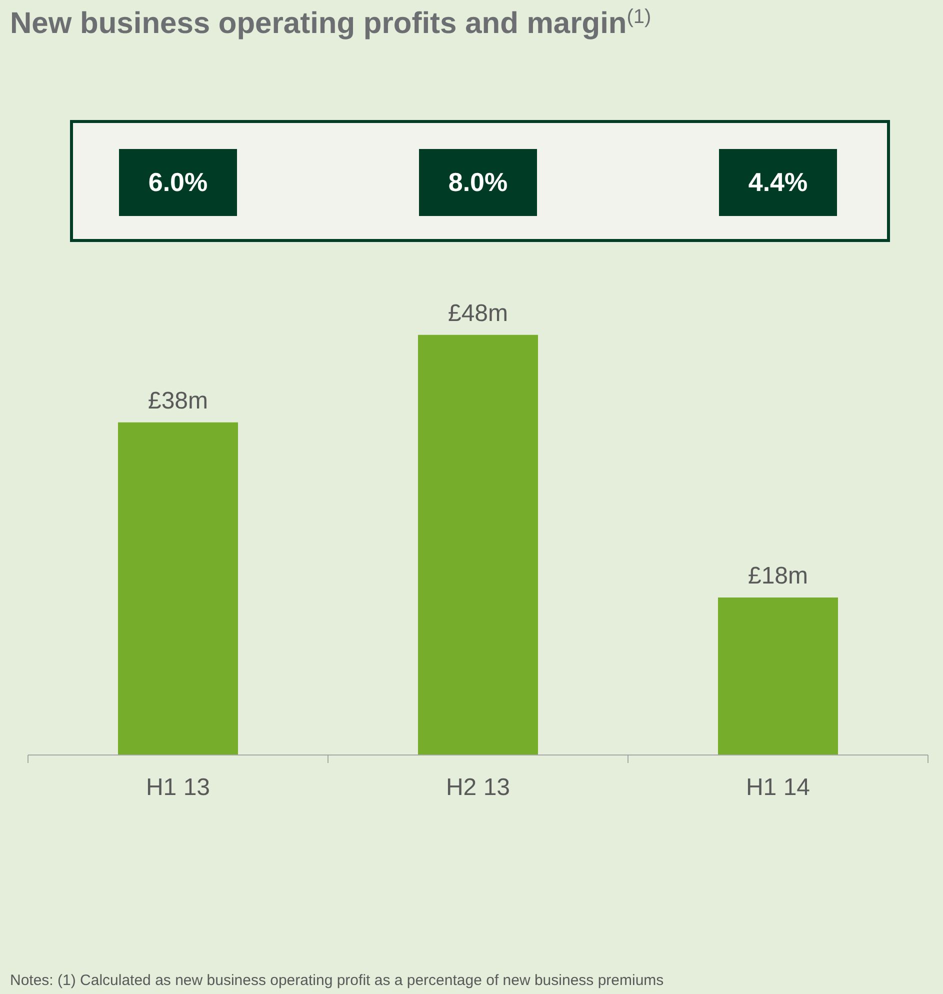  Describe the element at coordinates (478, 313) in the screenshot. I see `data-label: £48m` at that location.